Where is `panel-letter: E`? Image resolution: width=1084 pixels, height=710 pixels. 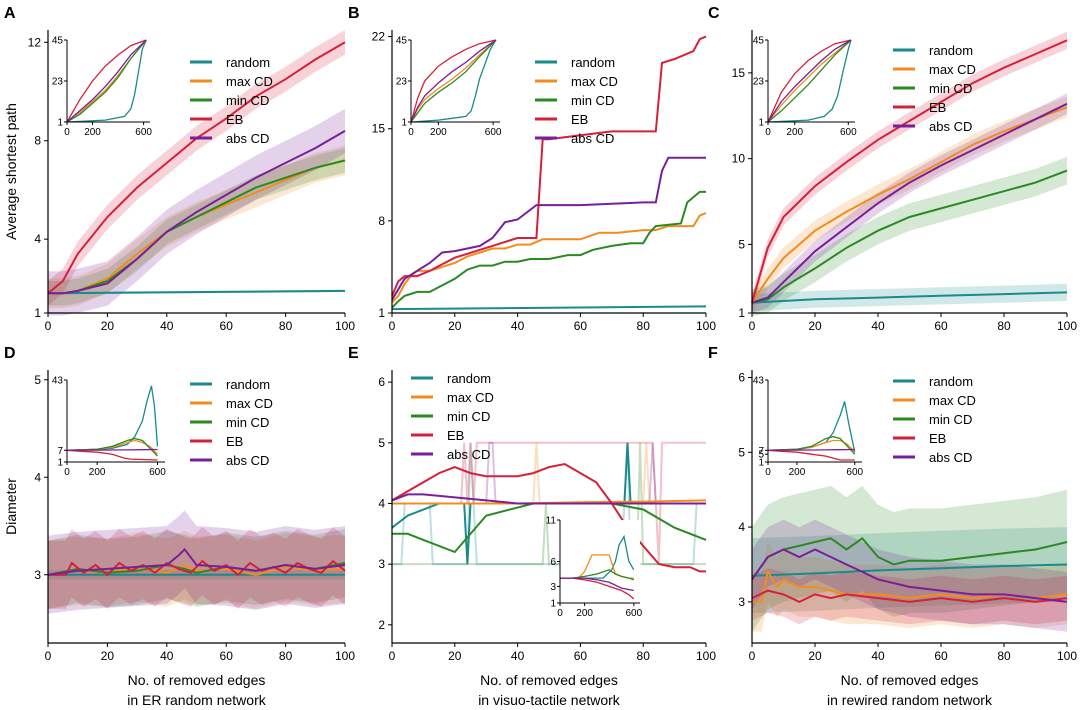 panel-letter: E is located at coordinates (353, 353).